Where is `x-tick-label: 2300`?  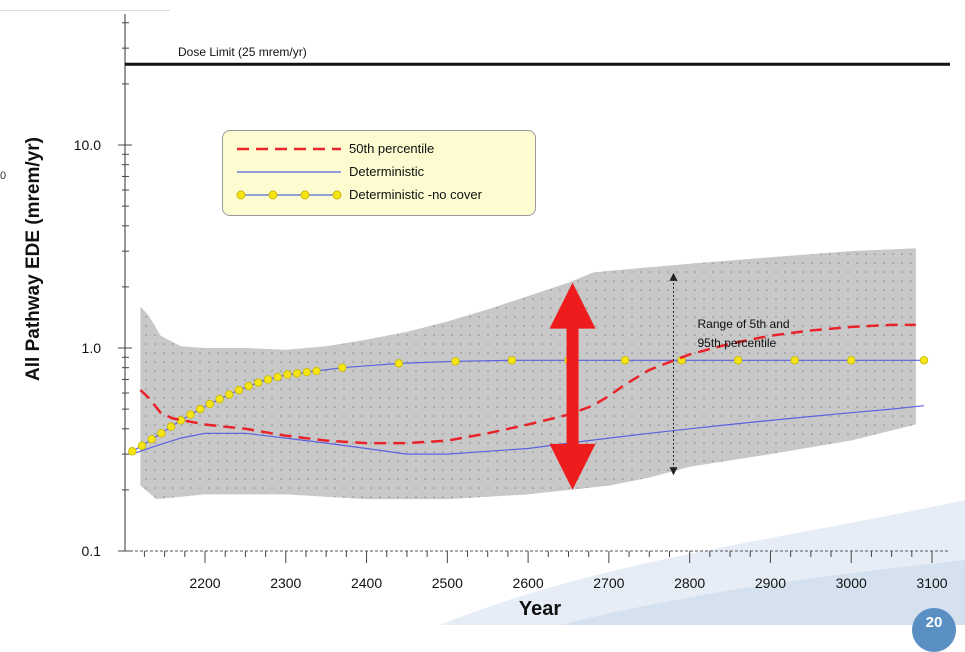 x-tick-label: 2300 is located at coordinates (285, 583).